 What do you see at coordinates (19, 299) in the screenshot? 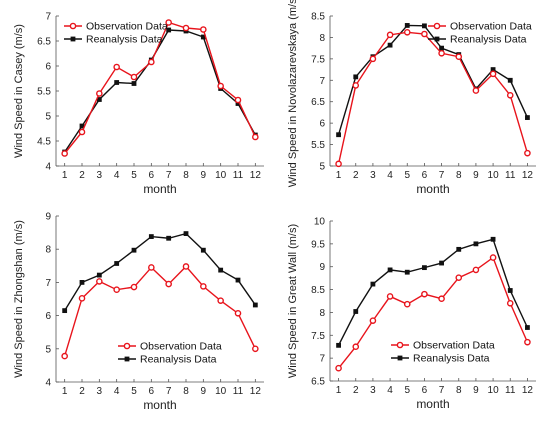
I see `y-axis-title: Wind Speed in Zhongshan (m/s)` at bounding box center [19, 299].